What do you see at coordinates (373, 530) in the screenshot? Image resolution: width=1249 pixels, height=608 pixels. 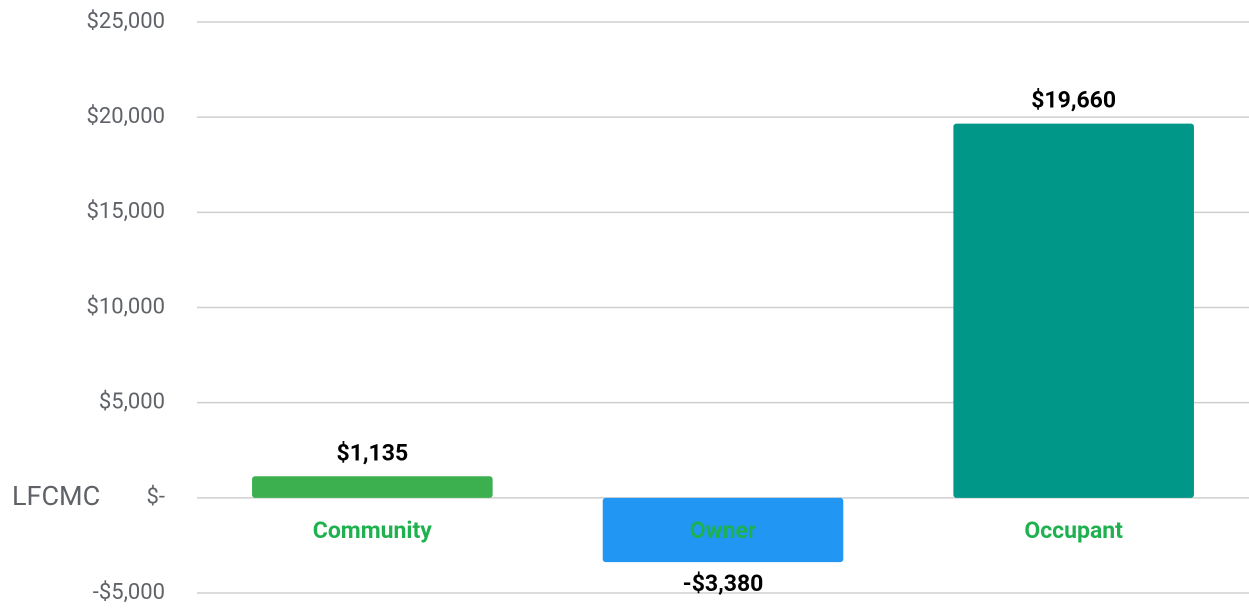 I see `x-tick-label: Community` at bounding box center [373, 530].